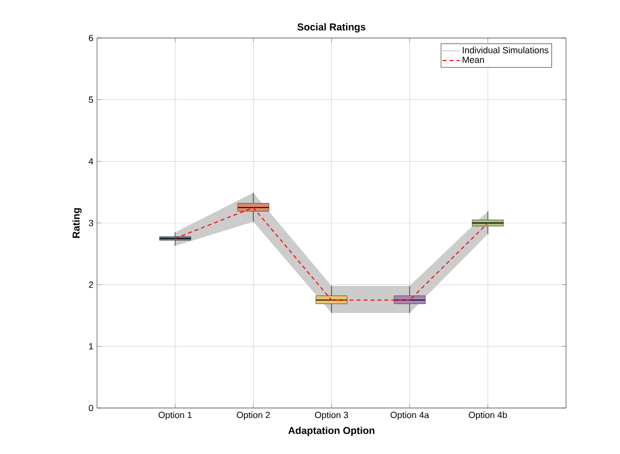 Image resolution: width=620 pixels, height=454 pixels. Describe the element at coordinates (331, 27) in the screenshot. I see `chart-title: Social Ratings` at that location.